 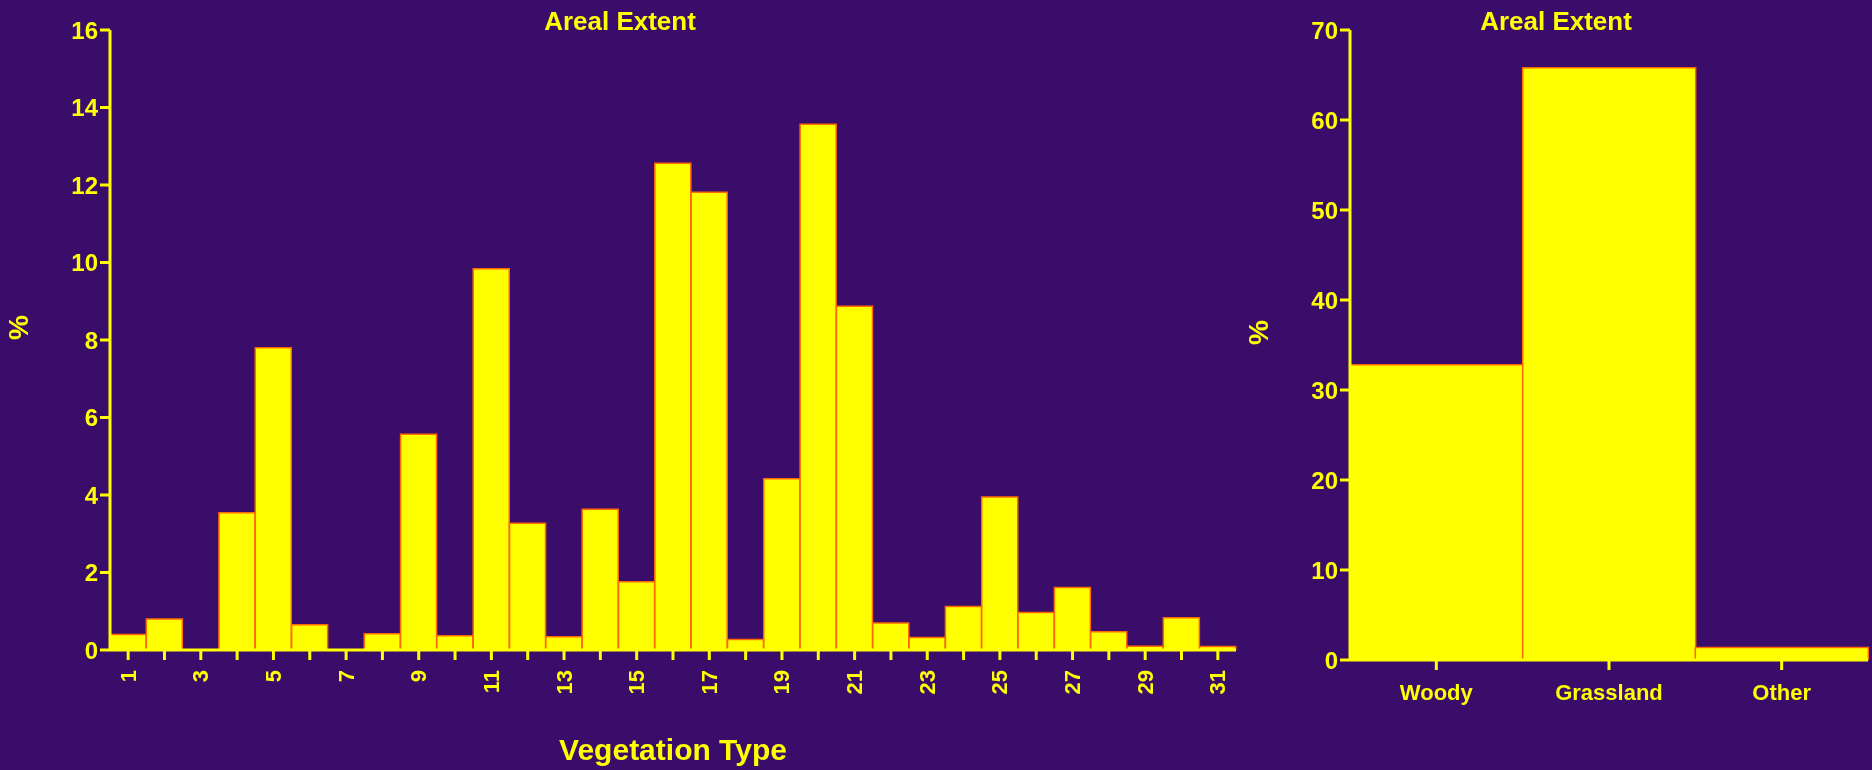 What do you see at coordinates (1073, 682) in the screenshot?
I see `x-tick-label: 27` at bounding box center [1073, 682].